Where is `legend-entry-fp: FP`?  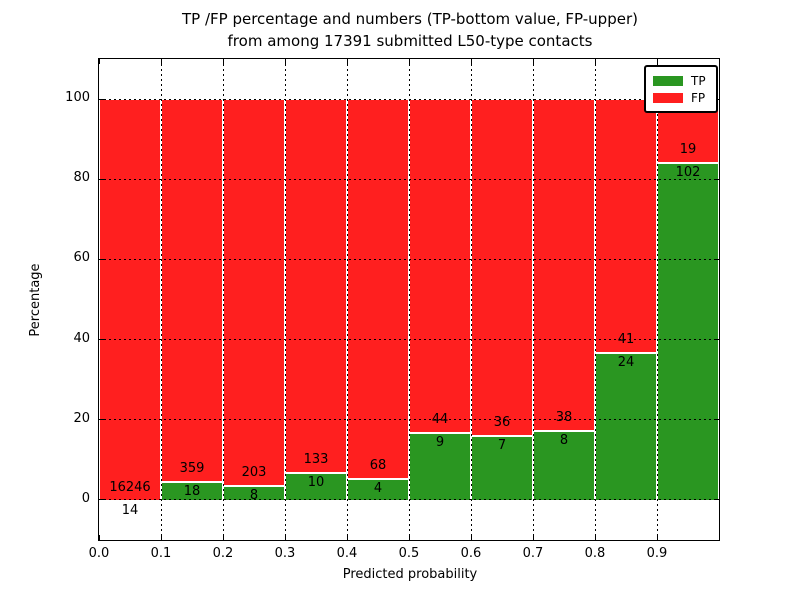 legend-entry-fp: FP is located at coordinates (681, 97).